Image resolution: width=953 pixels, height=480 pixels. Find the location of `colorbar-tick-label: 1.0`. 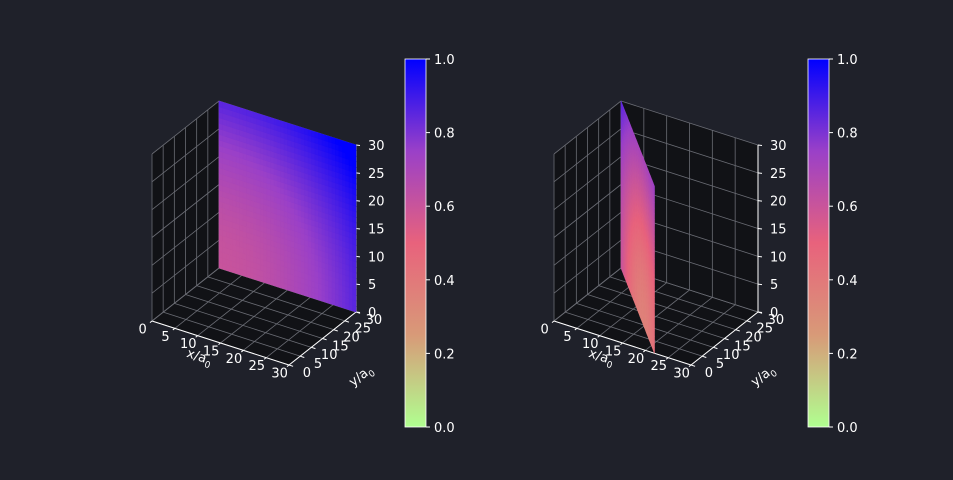

colorbar-tick-label: 1.0 is located at coordinates (444, 60).